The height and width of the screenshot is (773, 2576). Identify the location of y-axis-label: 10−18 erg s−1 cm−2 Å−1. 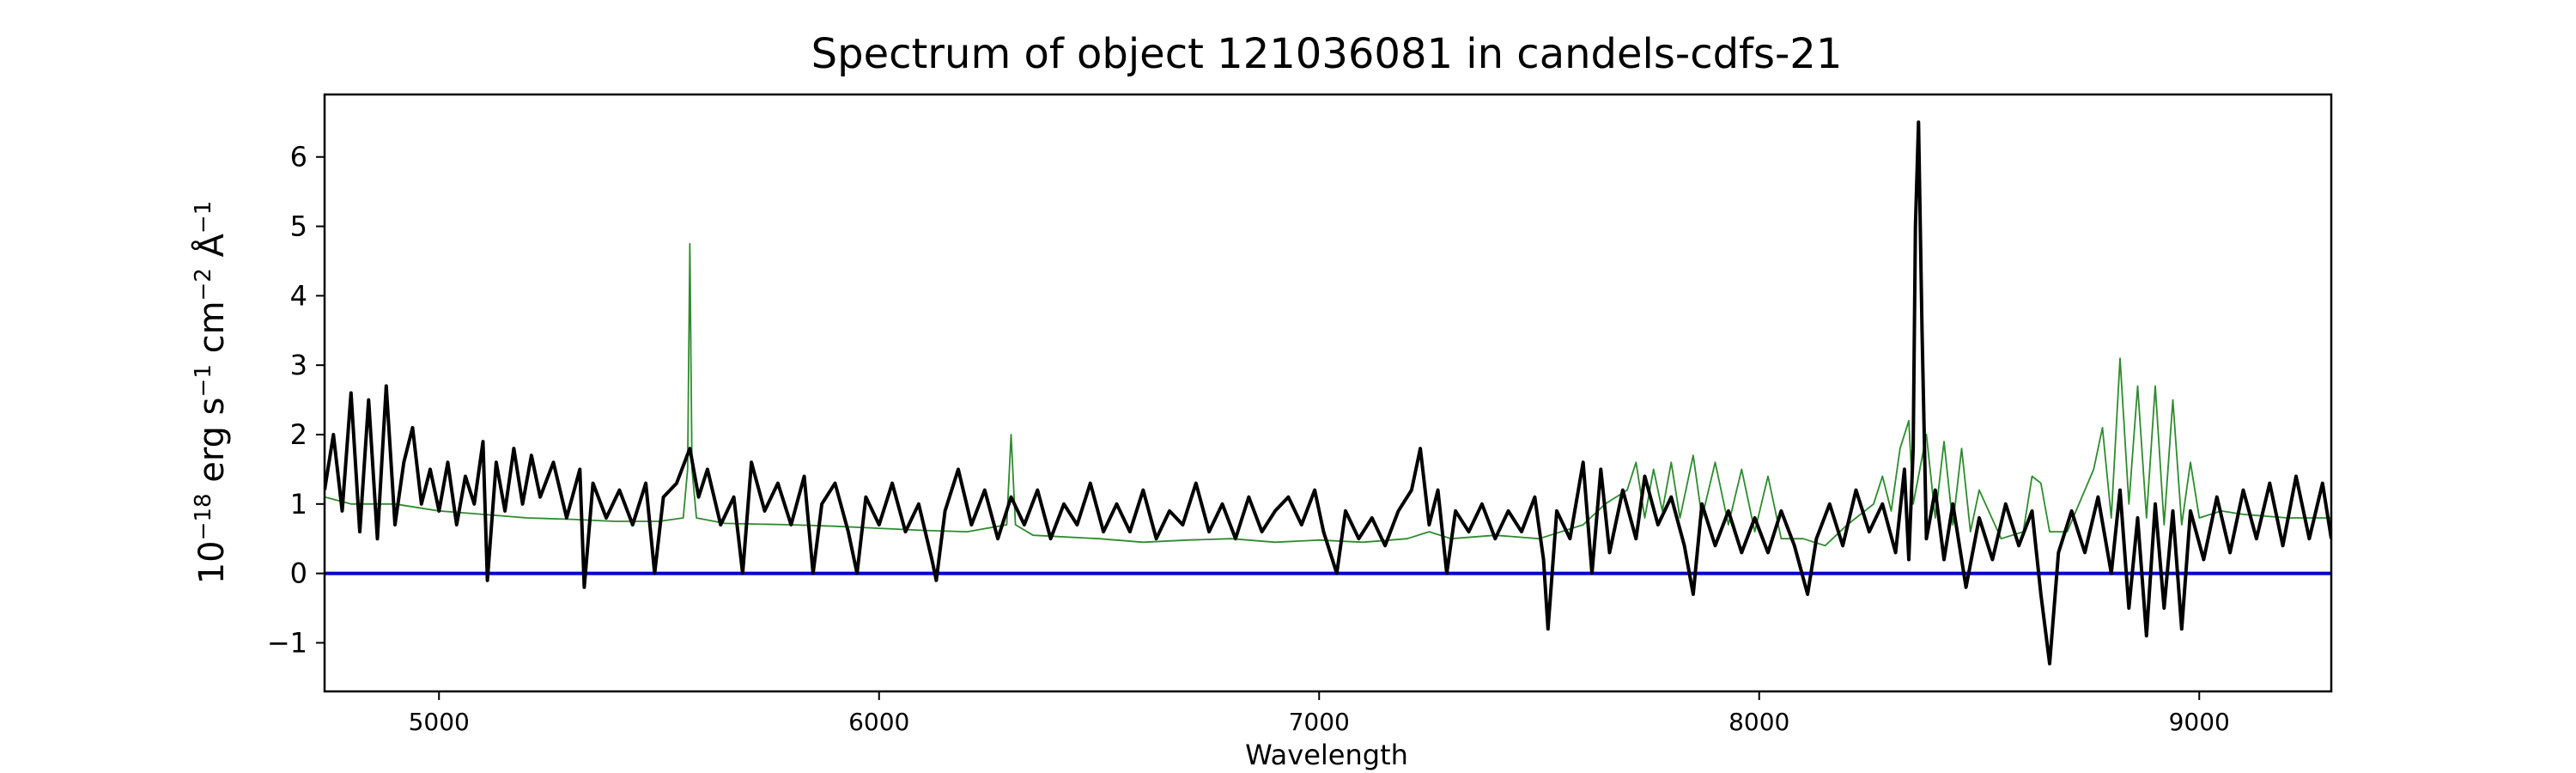
(212, 393).